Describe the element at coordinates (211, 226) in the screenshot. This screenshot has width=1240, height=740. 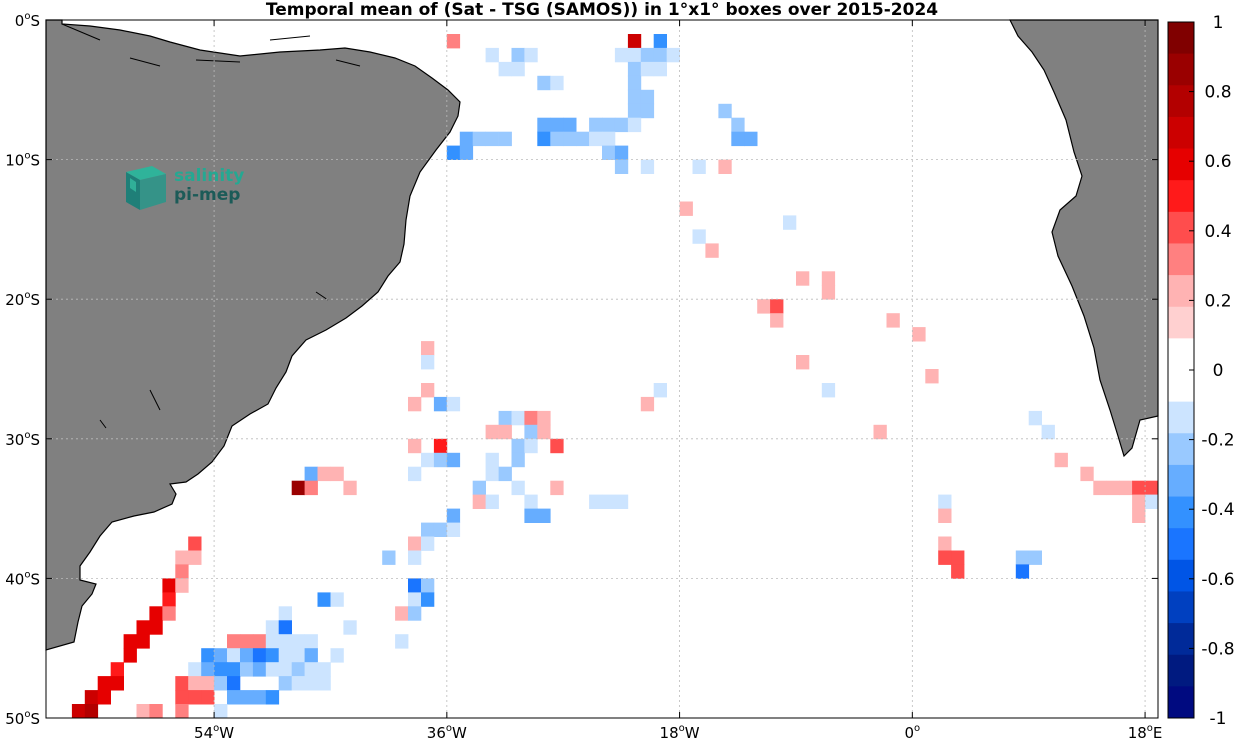
I see `coastline-detail` at that location.